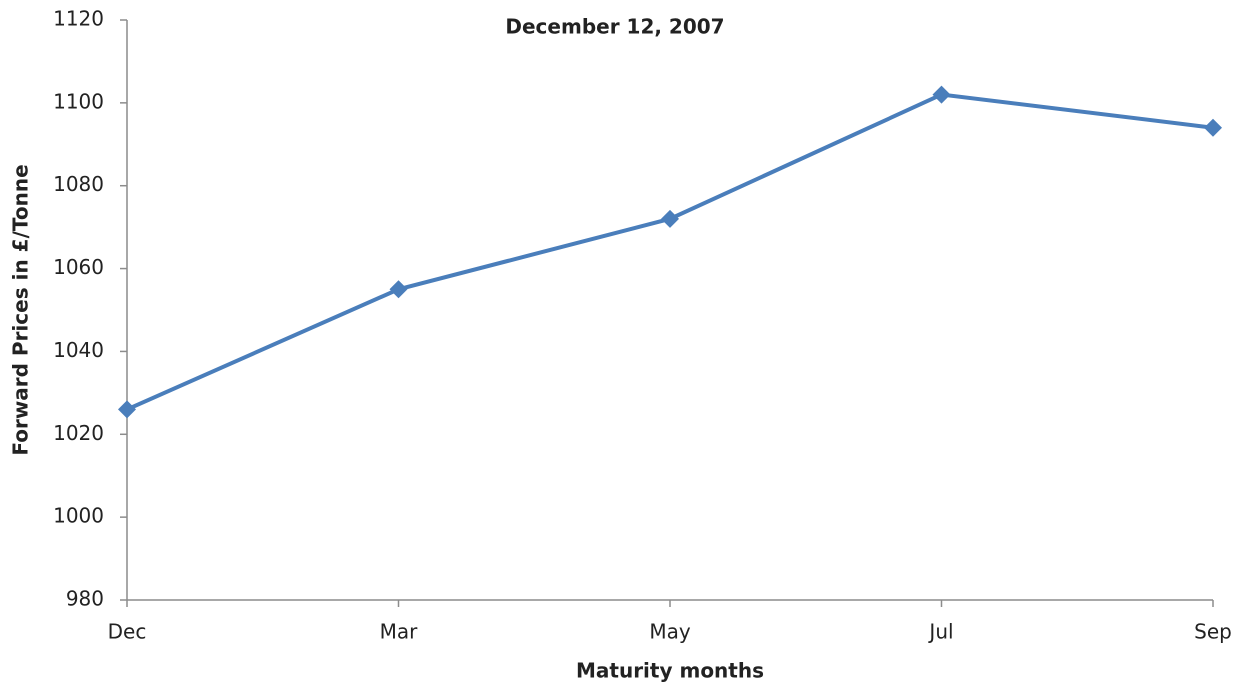 This screenshot has width=1246, height=687. Describe the element at coordinates (670, 632) in the screenshot. I see `x-tick-label: May` at that location.